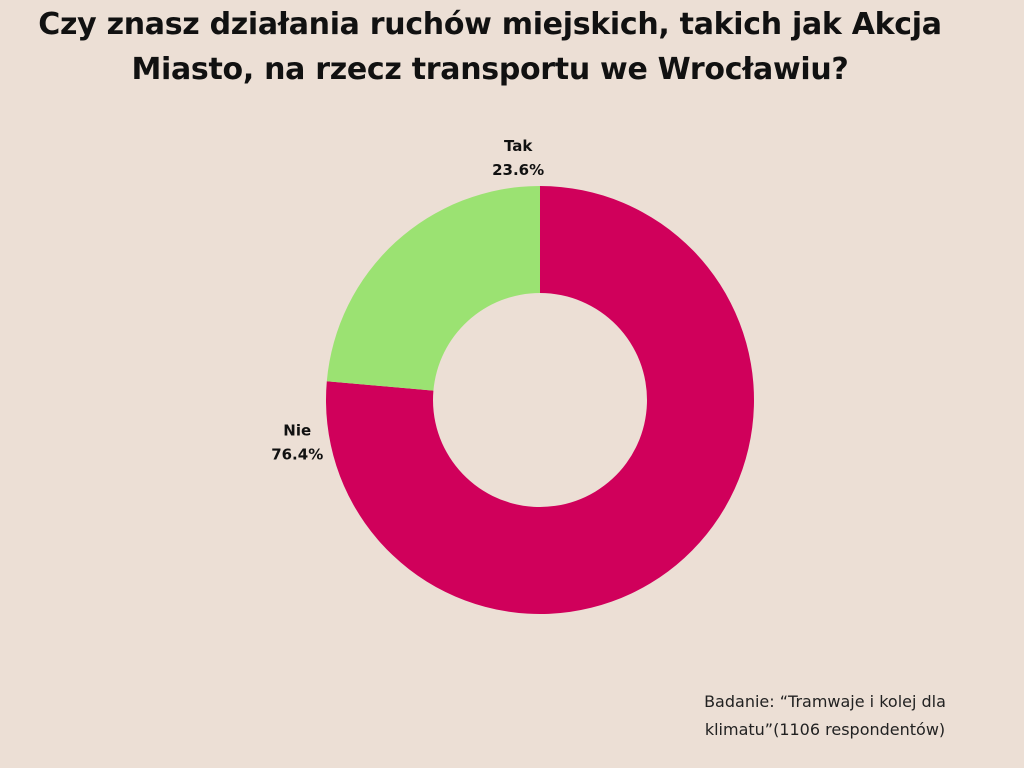 The image size is (1024, 768). I want to click on slice-value-label: 76.4%, so click(297, 455).